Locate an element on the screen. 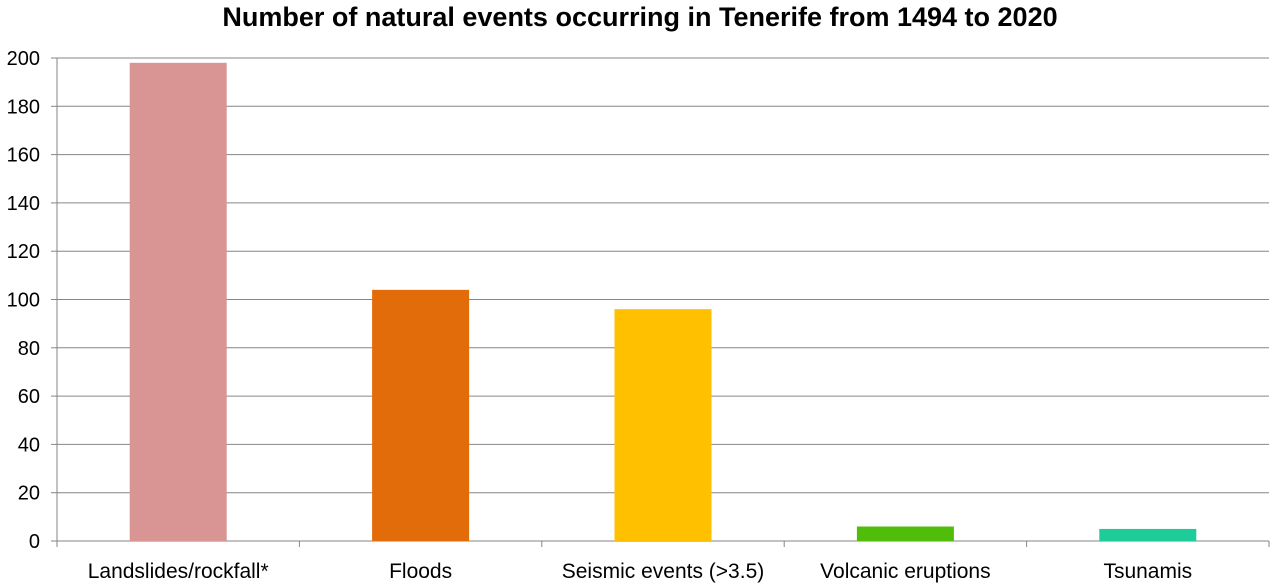  y-tick-label: 100 is located at coordinates (23, 301).